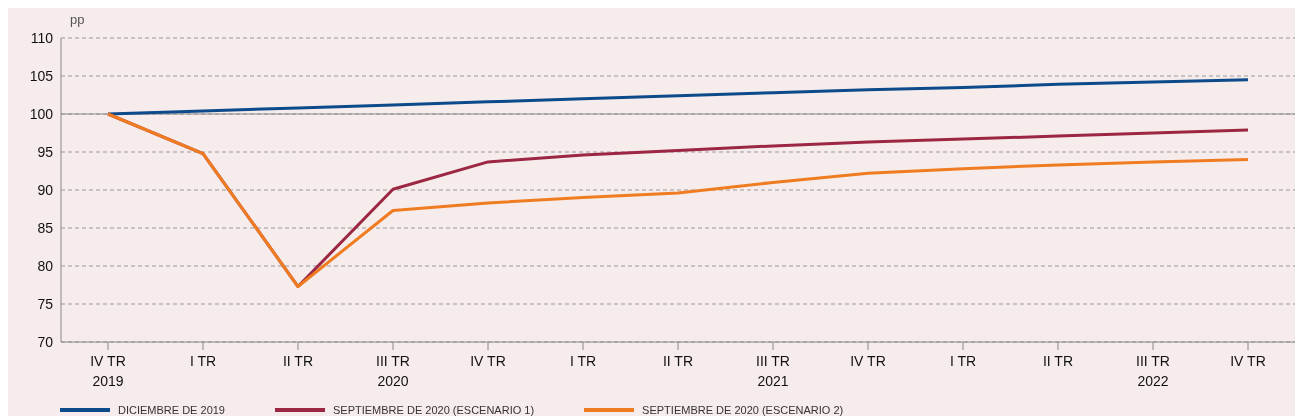 The height and width of the screenshot is (416, 1295). I want to click on y-tick-label: 105, so click(41, 75).